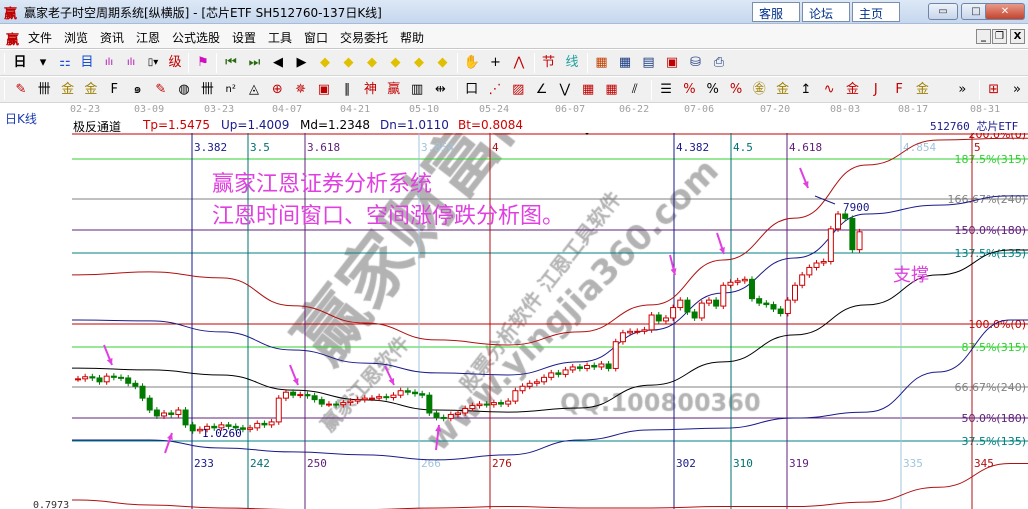 The height and width of the screenshot is (509, 1028). What do you see at coordinates (44, 89) in the screenshot?
I see `grid-lines-icon: 卌` at bounding box center [44, 89].